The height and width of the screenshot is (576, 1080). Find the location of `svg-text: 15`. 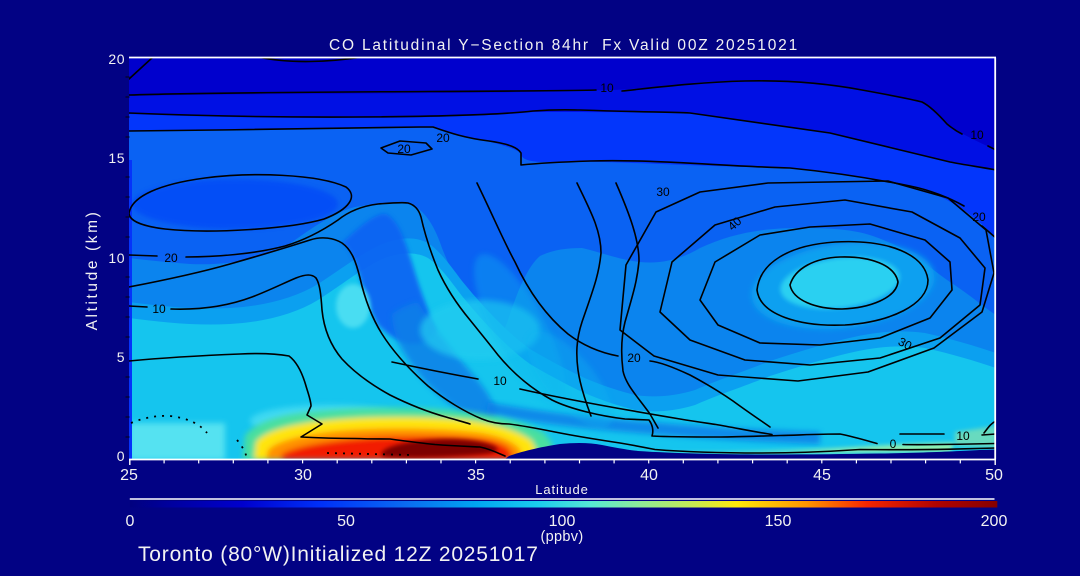

svg-text: 15 is located at coordinates (116, 158).